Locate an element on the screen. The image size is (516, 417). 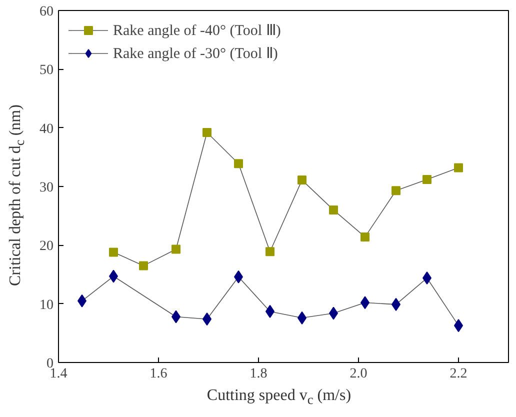
y-tick-label: 20 is located at coordinates (47, 246).